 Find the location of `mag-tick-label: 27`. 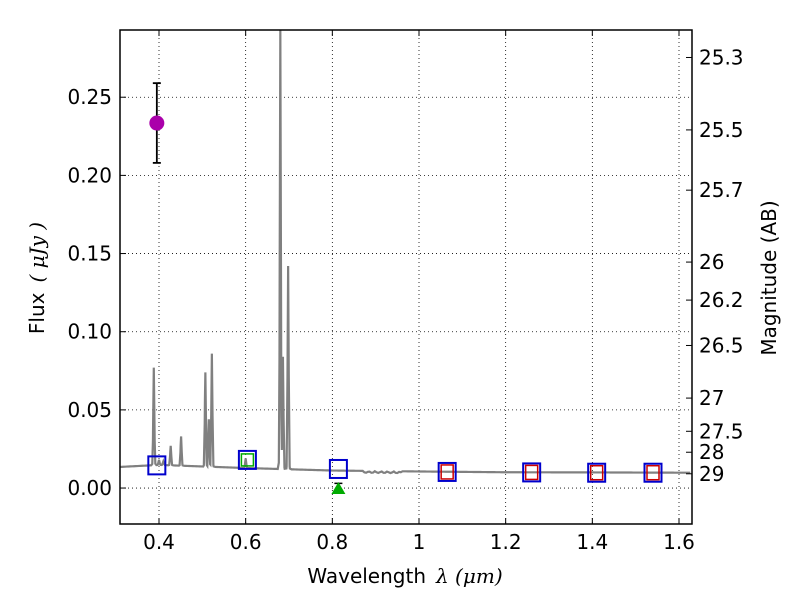

mag-tick-label: 27 is located at coordinates (711, 398).